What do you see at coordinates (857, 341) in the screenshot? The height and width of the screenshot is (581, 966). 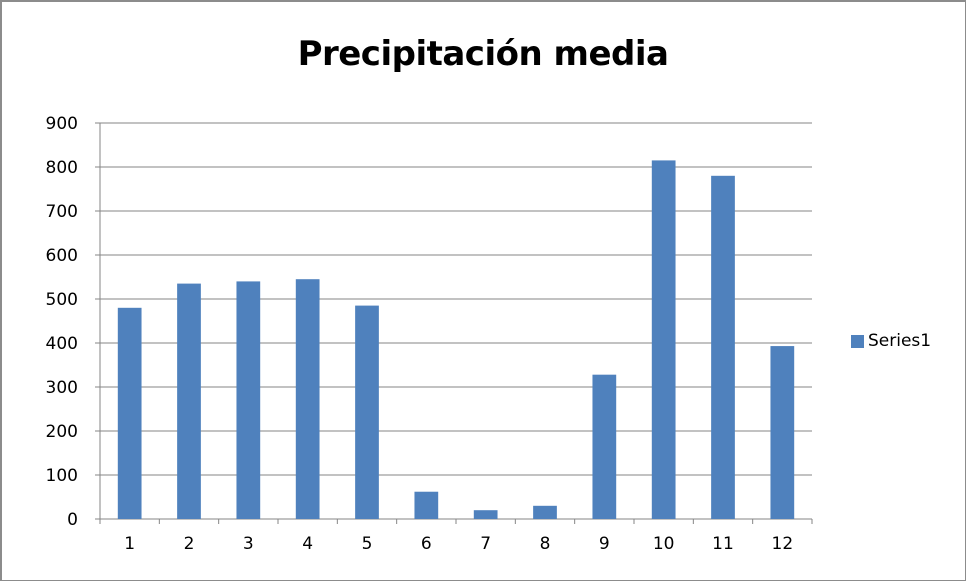 I see `legend-swatch-series1` at bounding box center [857, 341].